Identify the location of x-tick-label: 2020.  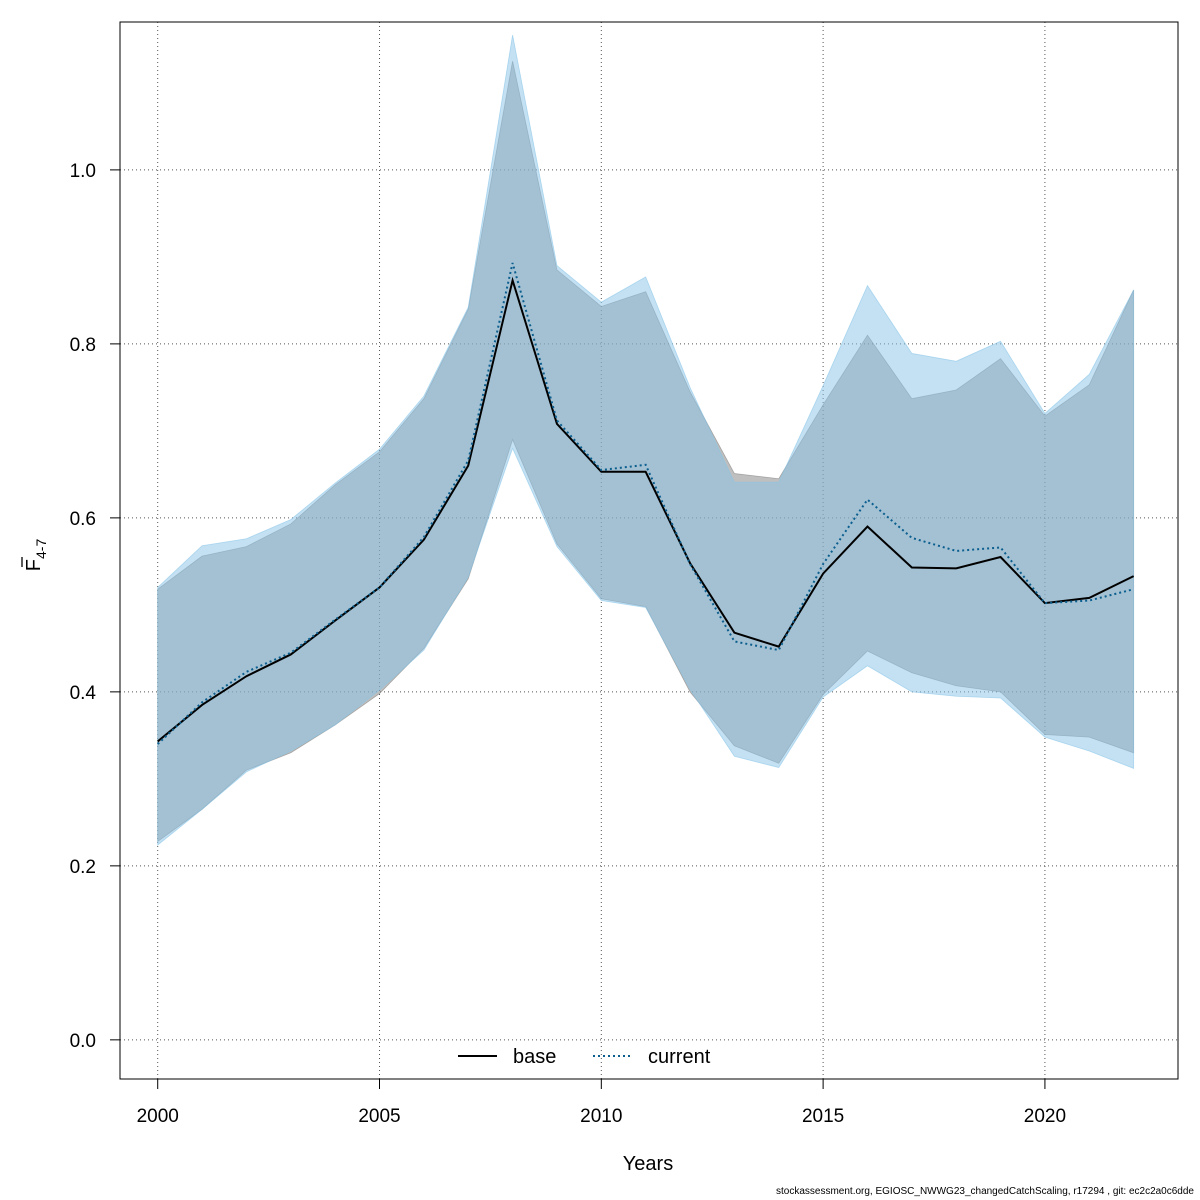
(1045, 1116).